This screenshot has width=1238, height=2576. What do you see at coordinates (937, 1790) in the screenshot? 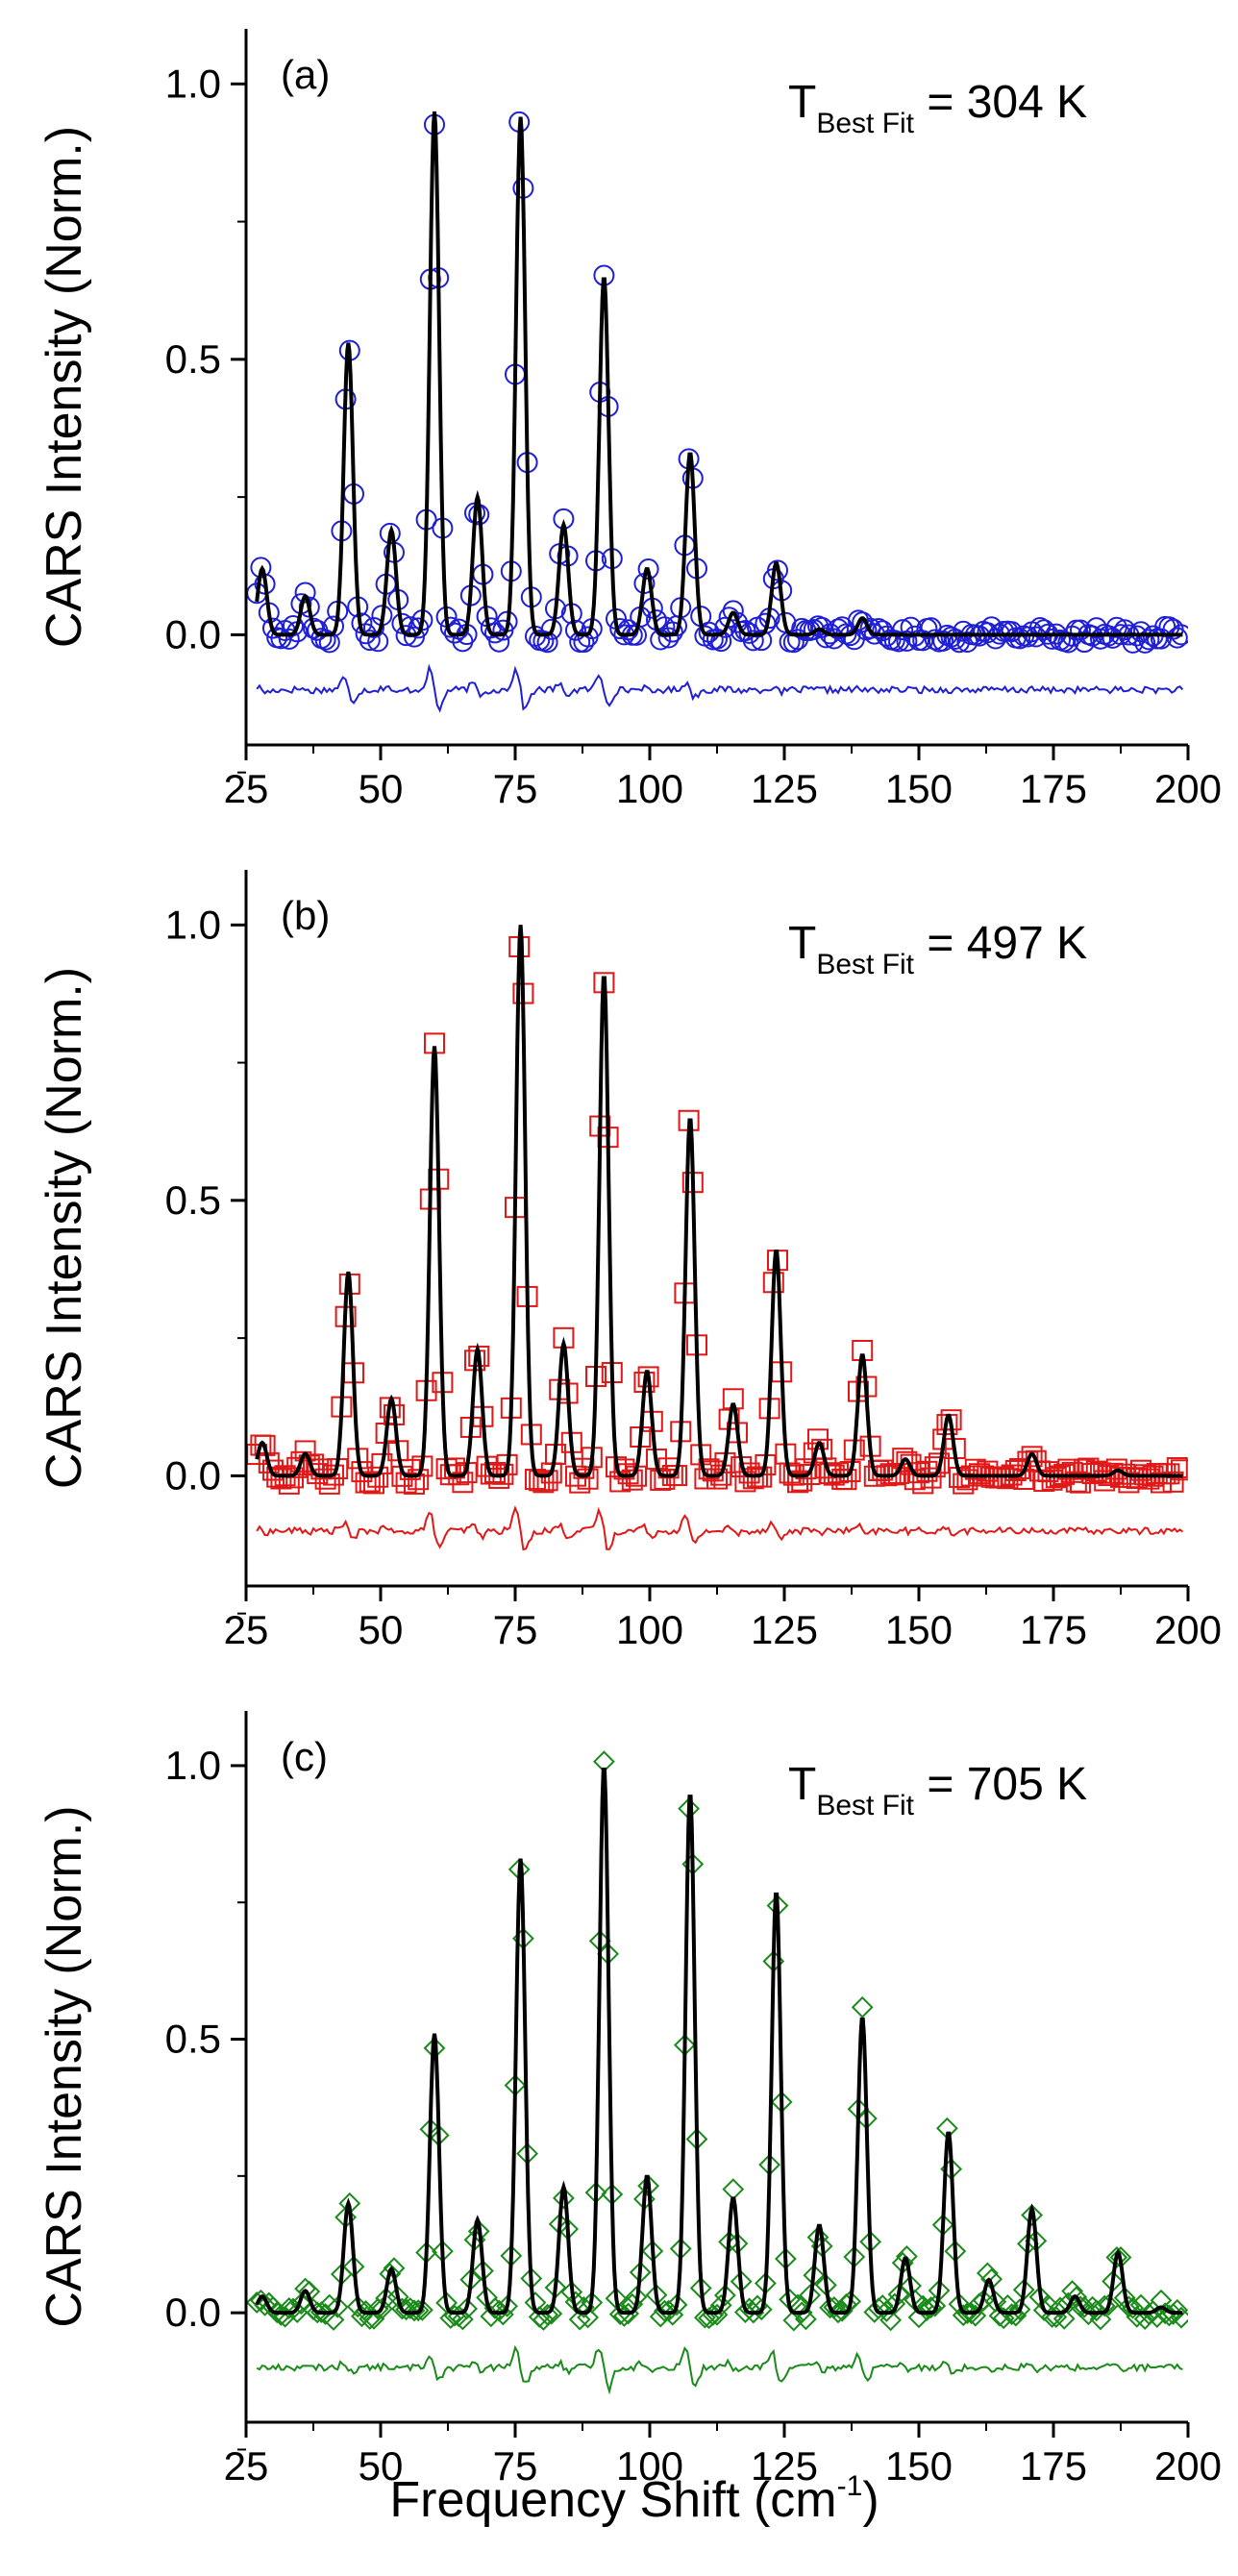
I see `temperature-annotation: TBest Fit = 705 K` at bounding box center [937, 1790].